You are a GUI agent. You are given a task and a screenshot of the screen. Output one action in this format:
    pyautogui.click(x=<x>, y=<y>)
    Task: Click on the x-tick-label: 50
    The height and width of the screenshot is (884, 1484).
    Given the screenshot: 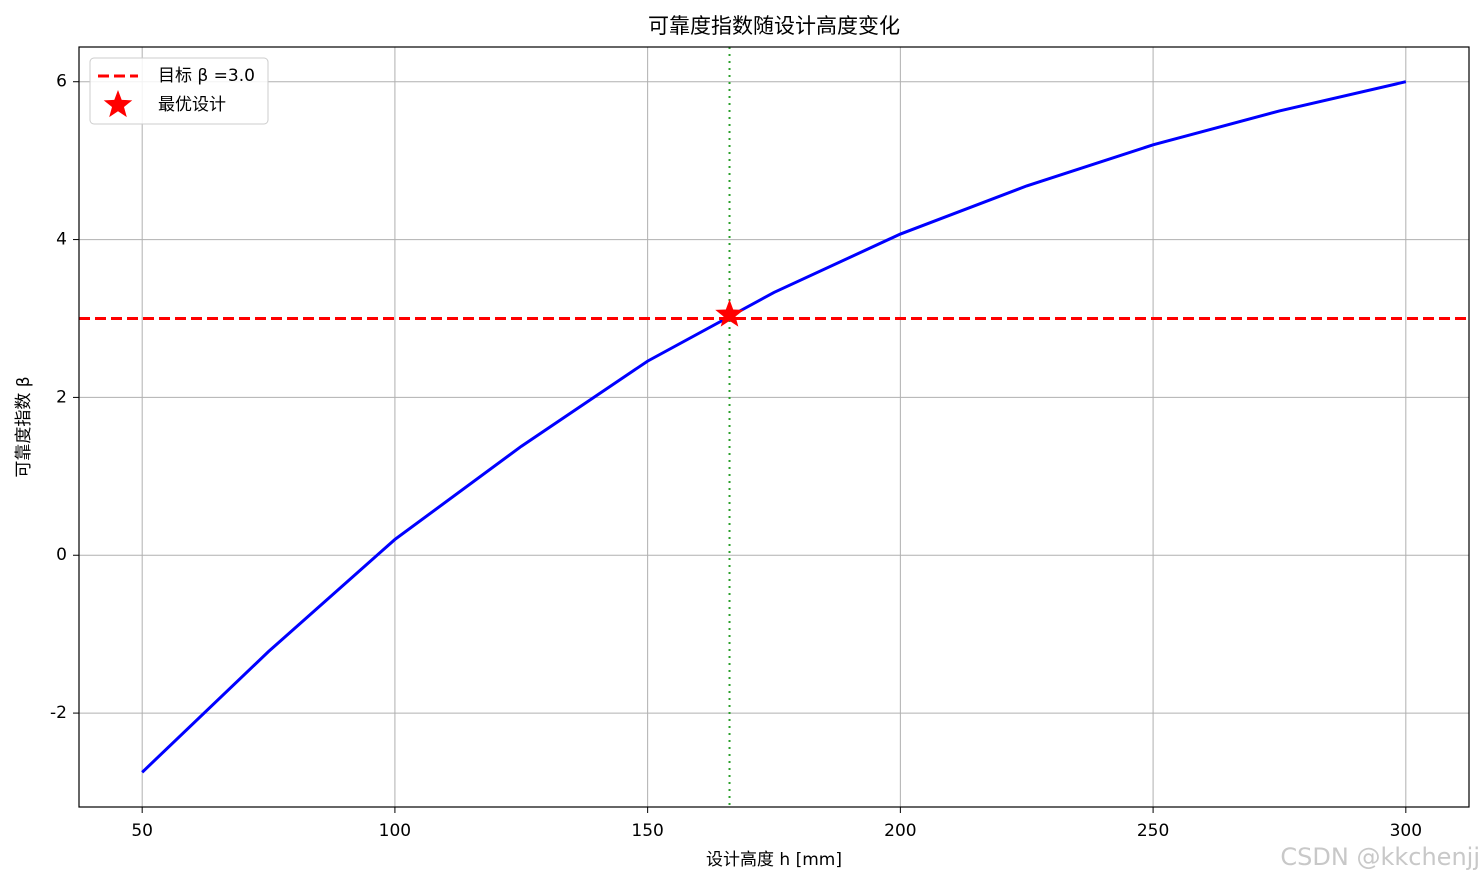 What is the action you would take?
    pyautogui.click(x=142, y=831)
    